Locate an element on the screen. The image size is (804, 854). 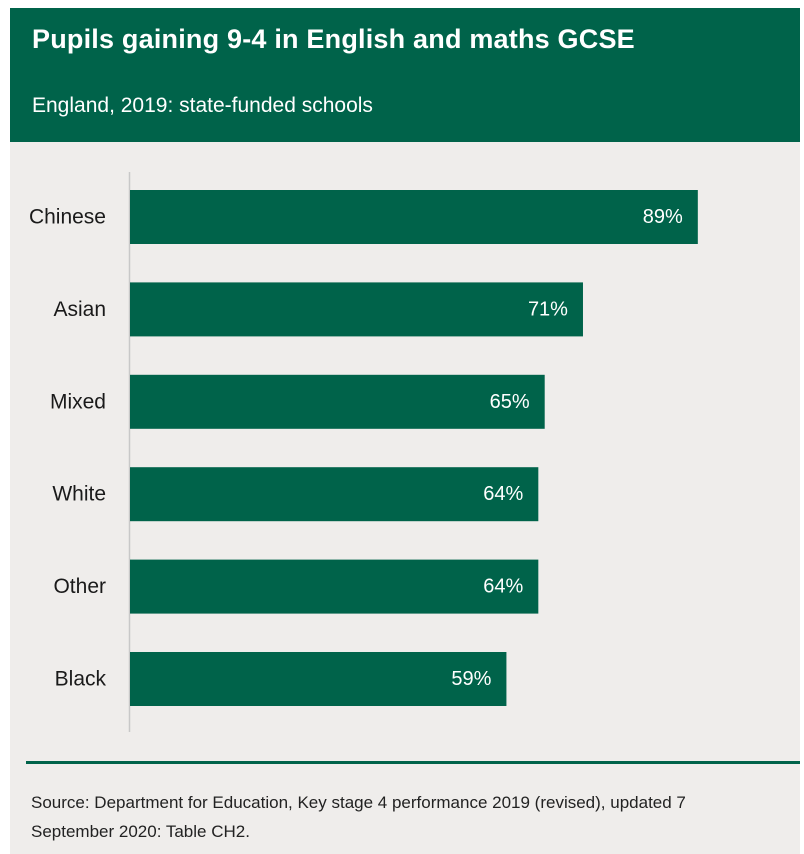
category-label: Chinese is located at coordinates (67, 217).